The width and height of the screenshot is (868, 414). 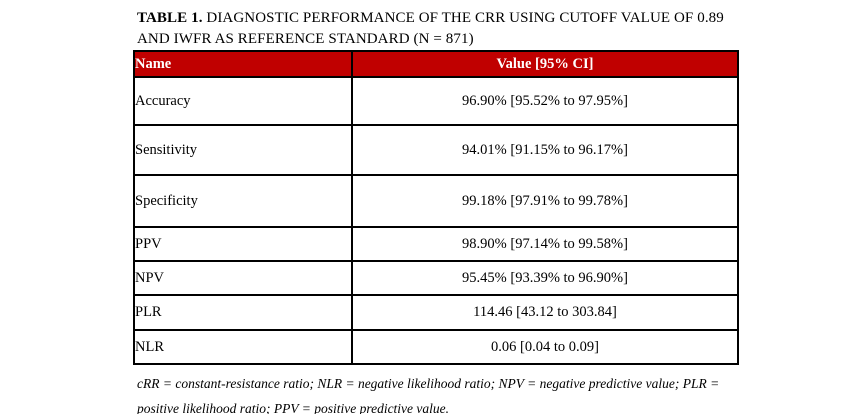 What do you see at coordinates (243, 278) in the screenshot?
I see `metric-name: NPV` at bounding box center [243, 278].